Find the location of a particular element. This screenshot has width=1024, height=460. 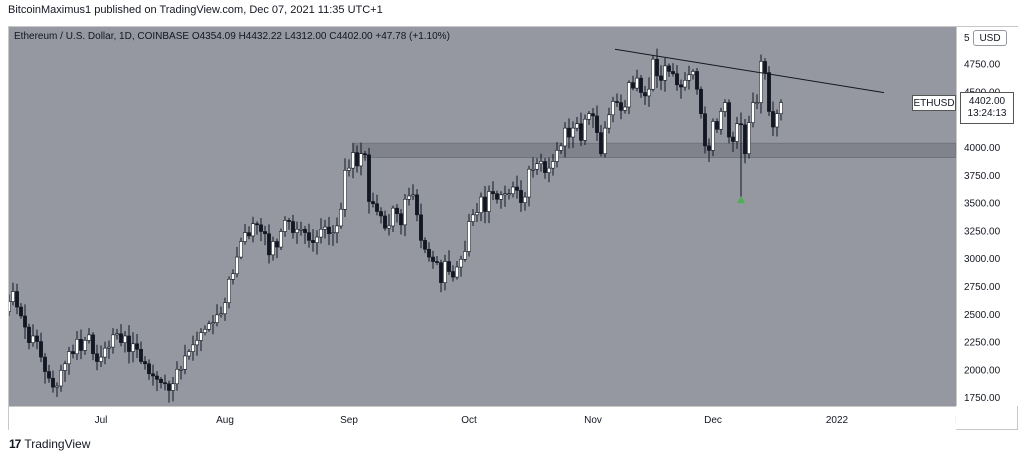

price-tick-label: 4750.00 is located at coordinates (982, 65).